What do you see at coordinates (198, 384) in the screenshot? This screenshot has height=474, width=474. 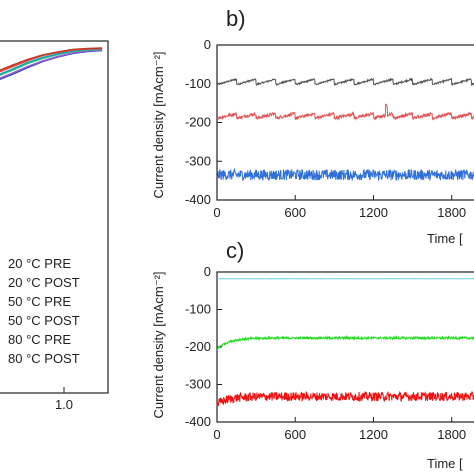 I see `panel-c-y-tick-label-3: -300` at bounding box center [198, 384].